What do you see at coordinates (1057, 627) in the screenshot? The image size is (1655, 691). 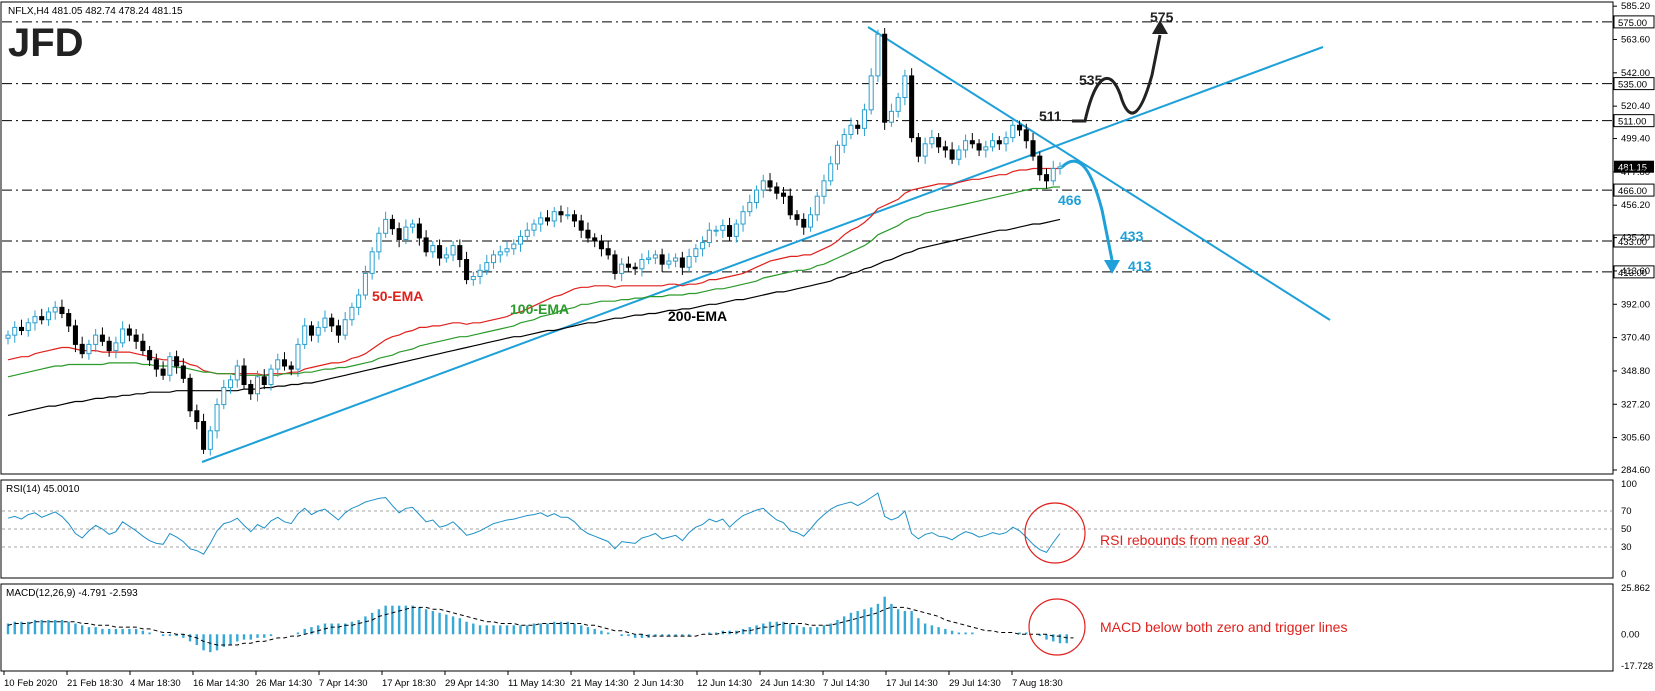 I see `macd-highlight-circle` at bounding box center [1057, 627].